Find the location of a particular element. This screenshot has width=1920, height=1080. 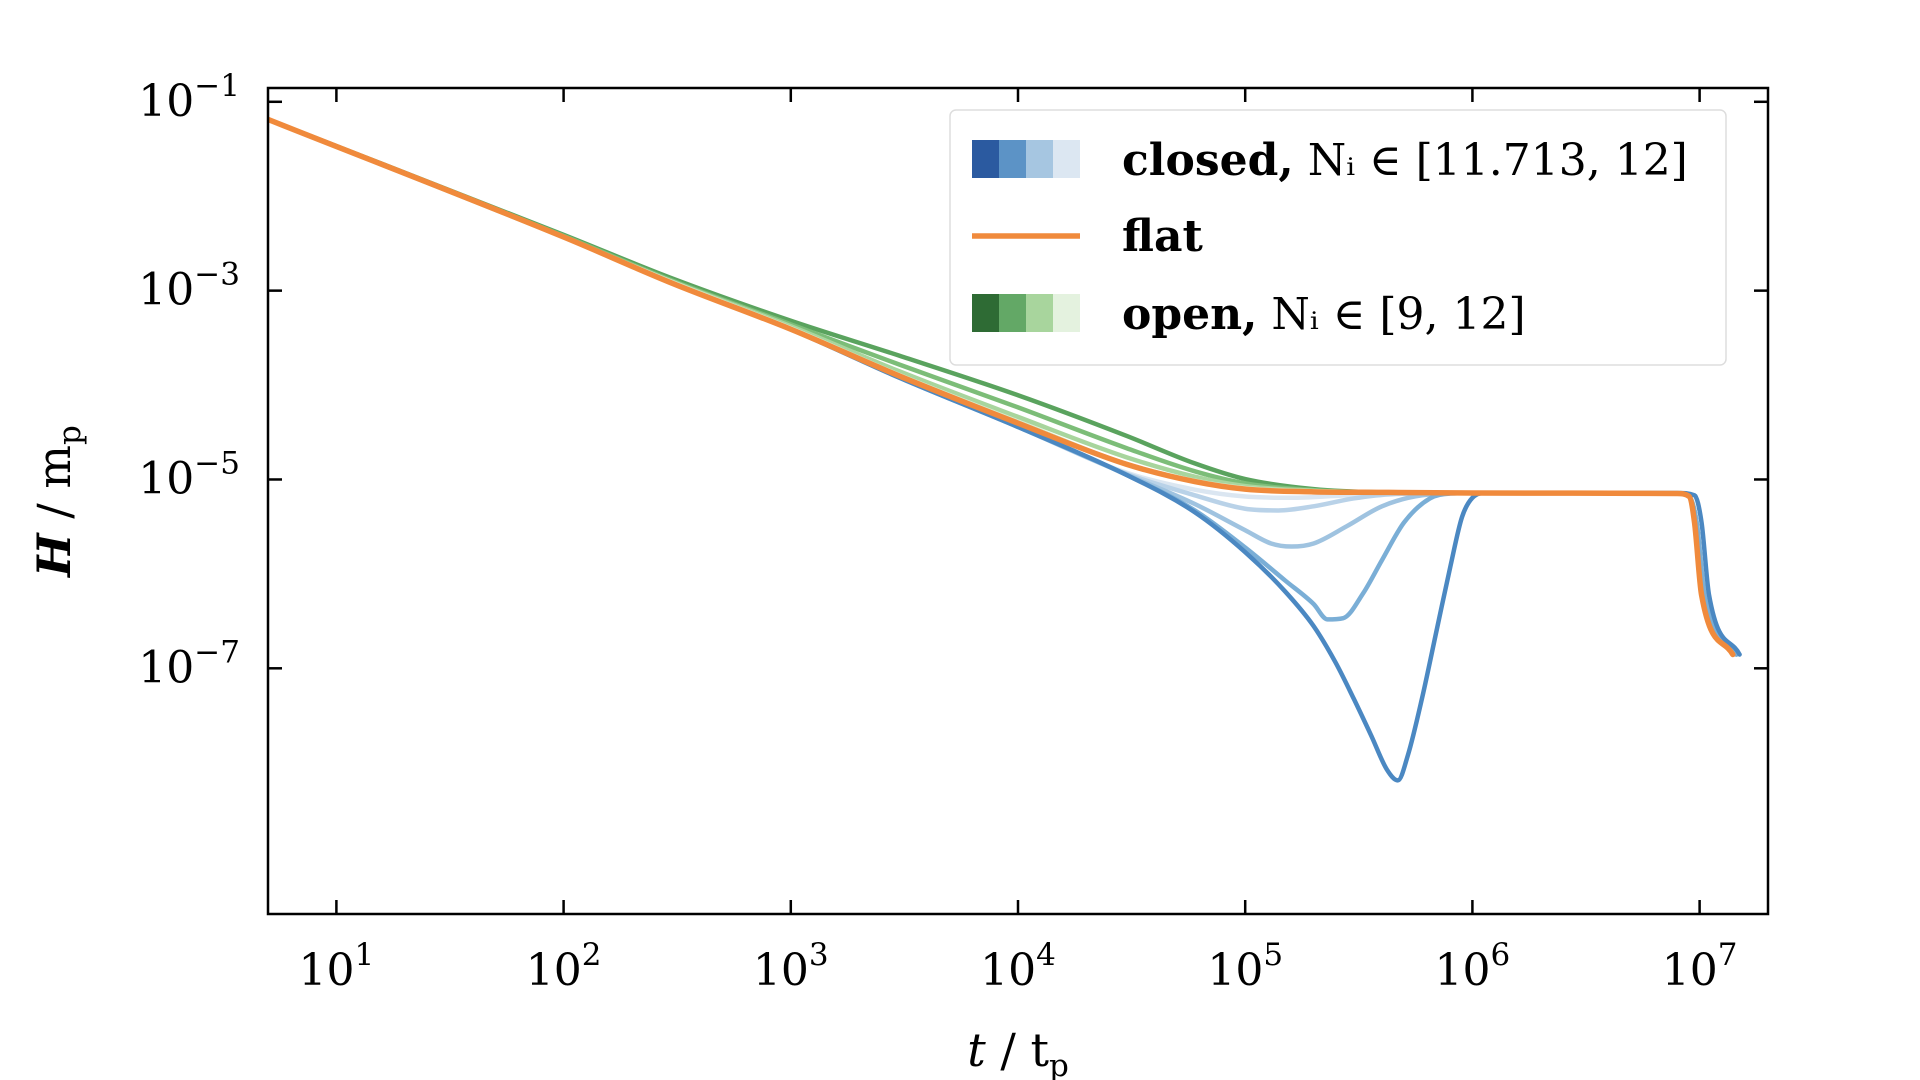

x-tick-label-3: 10⁴ is located at coordinates (1018, 966).